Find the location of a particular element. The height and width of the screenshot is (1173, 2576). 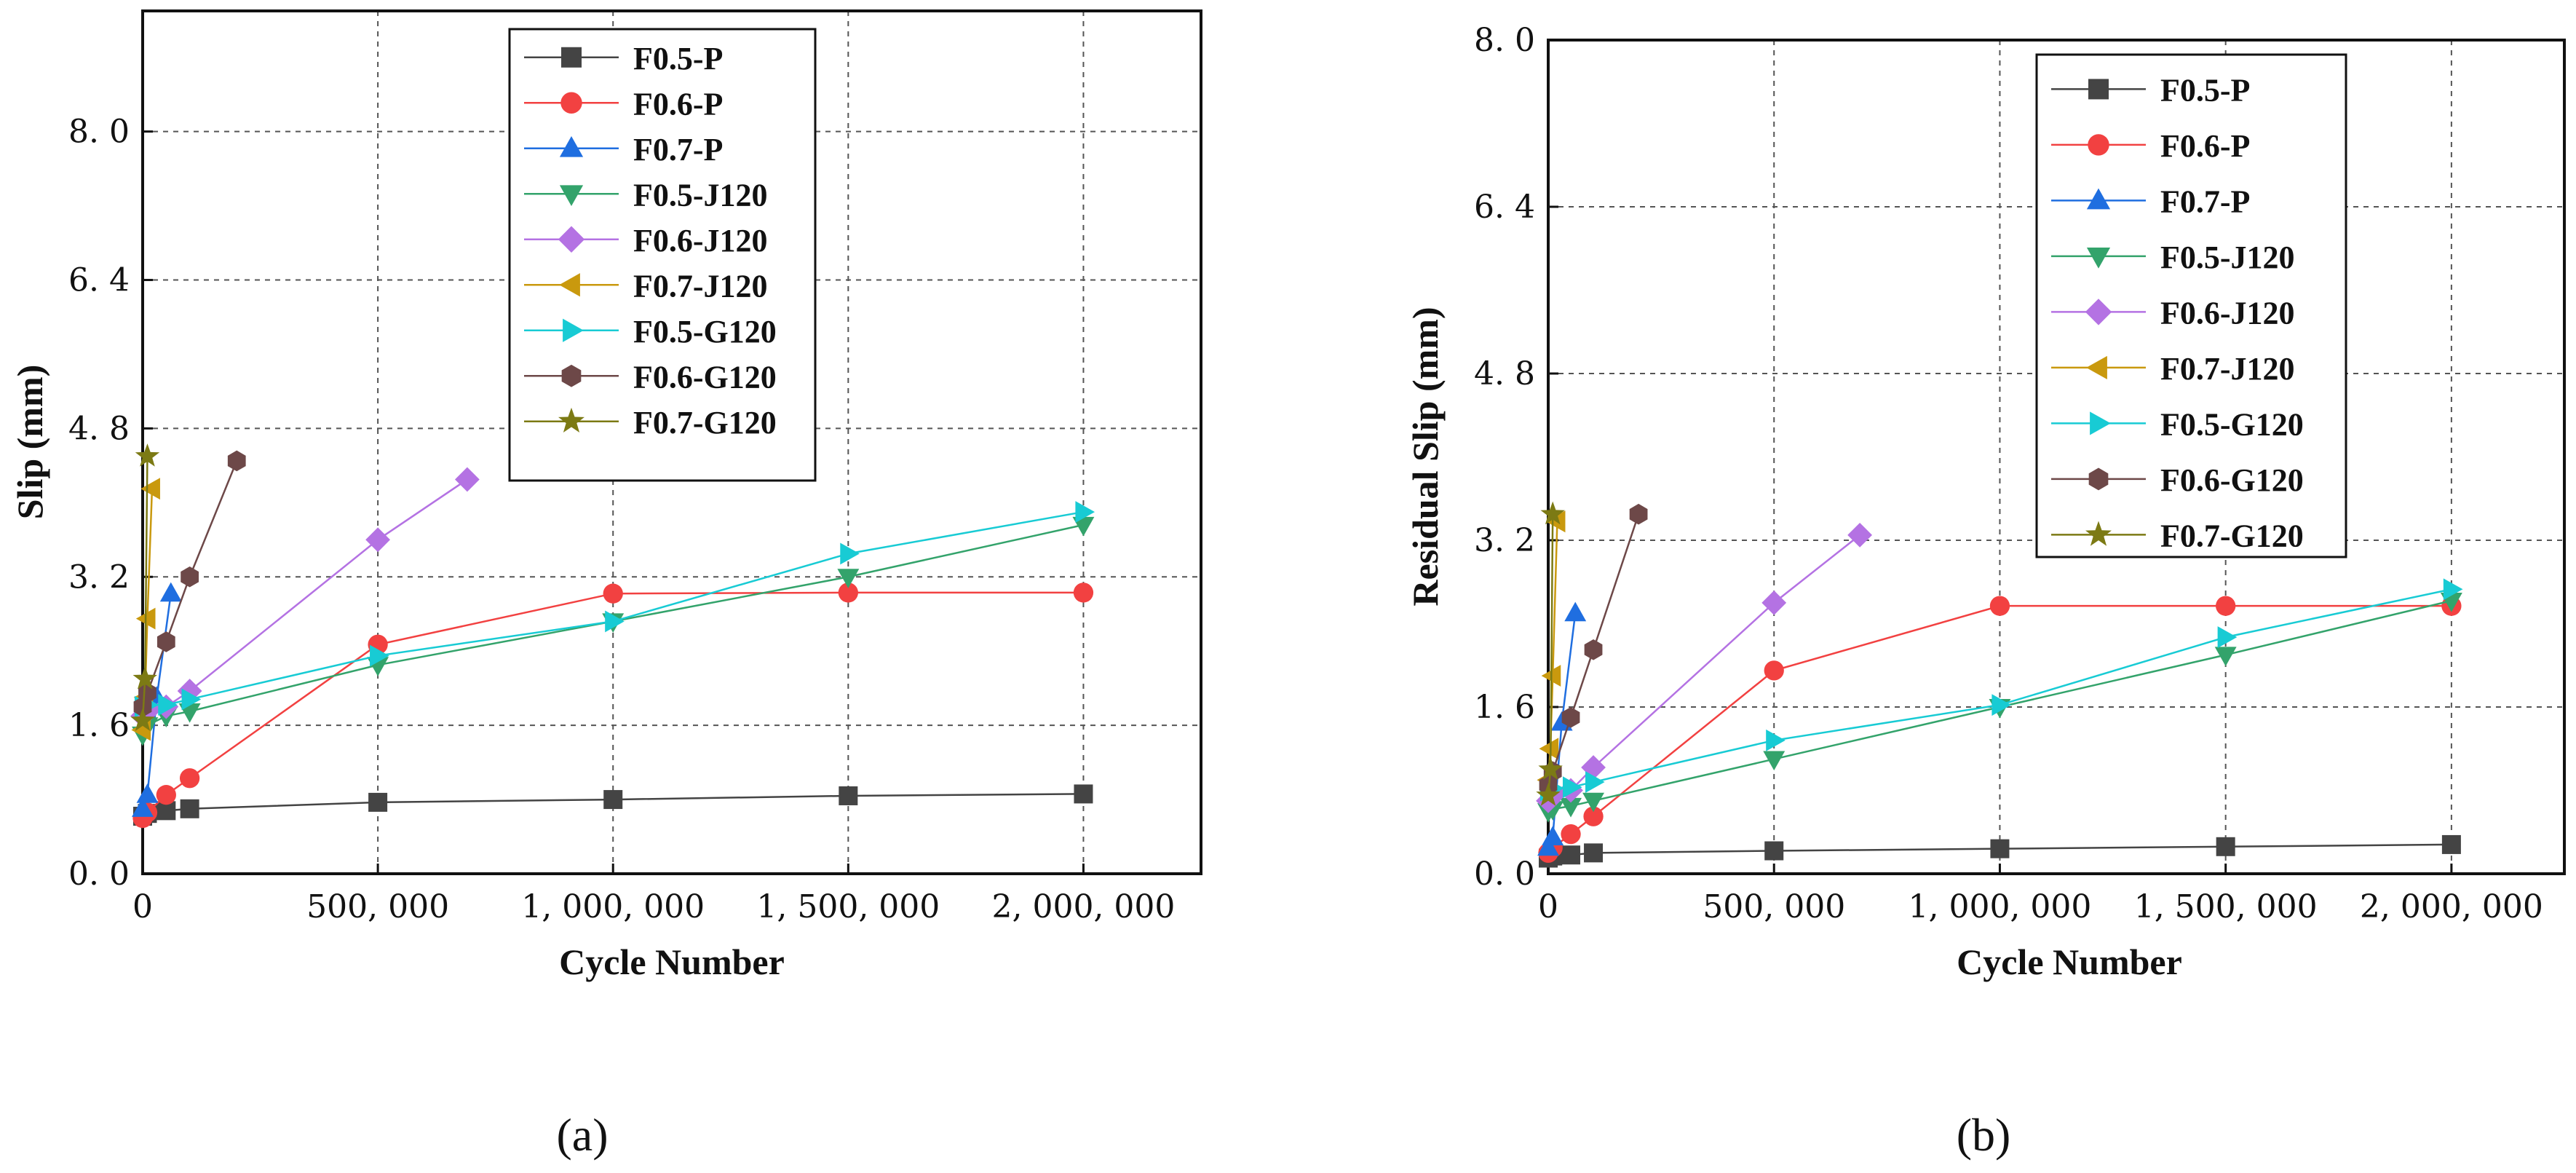

x-tick-label-a: 2, 000, 000 is located at coordinates (1083, 906).